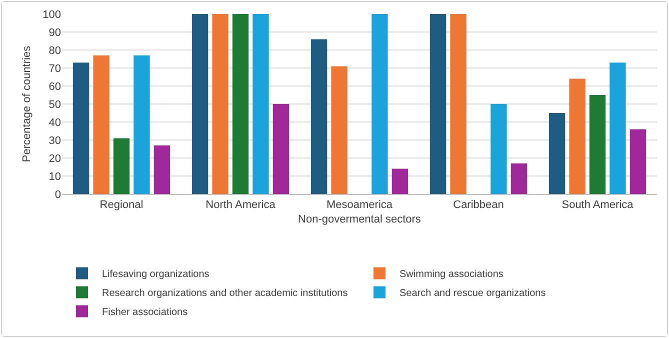 The height and width of the screenshot is (338, 669). What do you see at coordinates (54, 32) in the screenshot?
I see `y-tick-label: 90` at bounding box center [54, 32].